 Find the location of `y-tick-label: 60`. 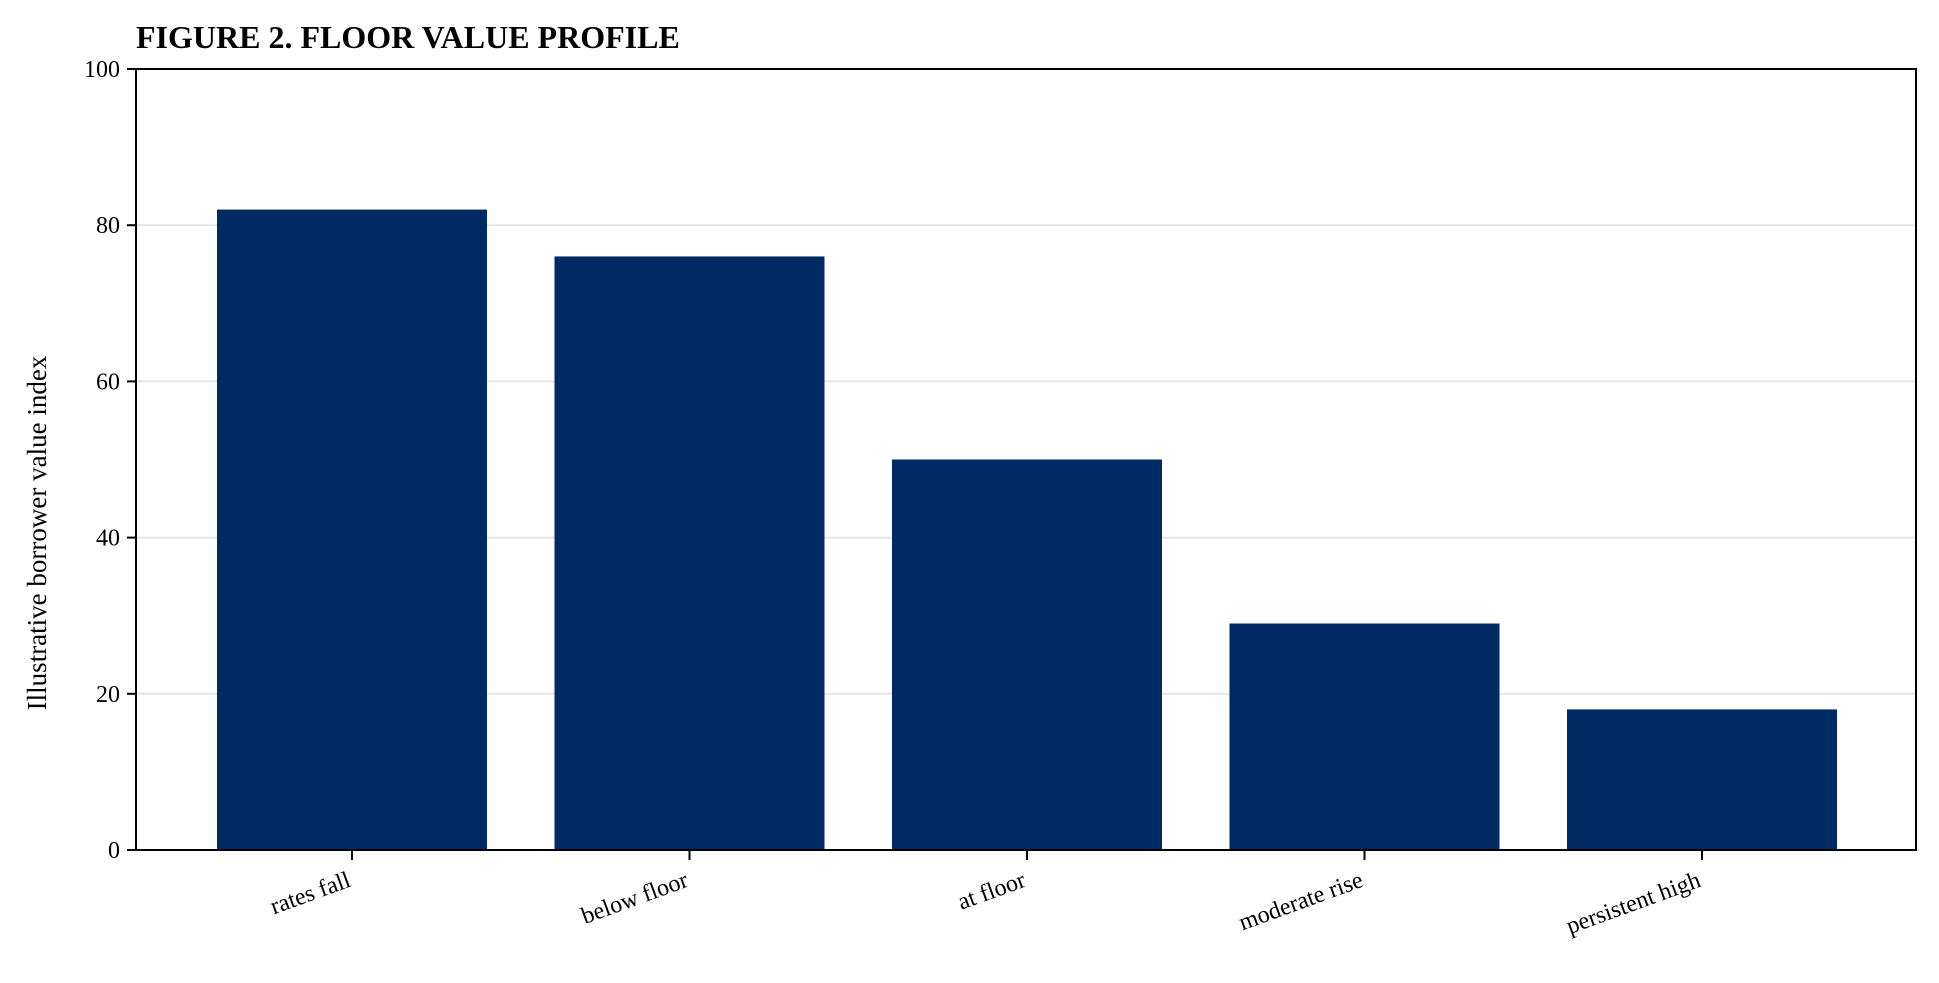

y-tick-label: 60 is located at coordinates (108, 382).